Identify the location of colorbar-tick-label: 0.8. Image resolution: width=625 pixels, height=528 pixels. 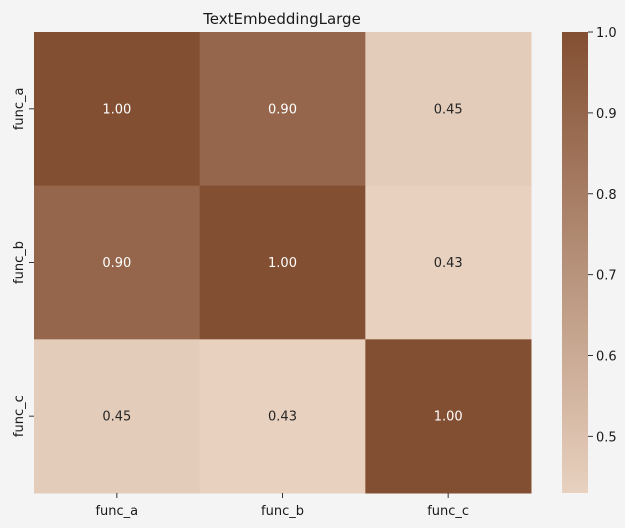
(606, 195).